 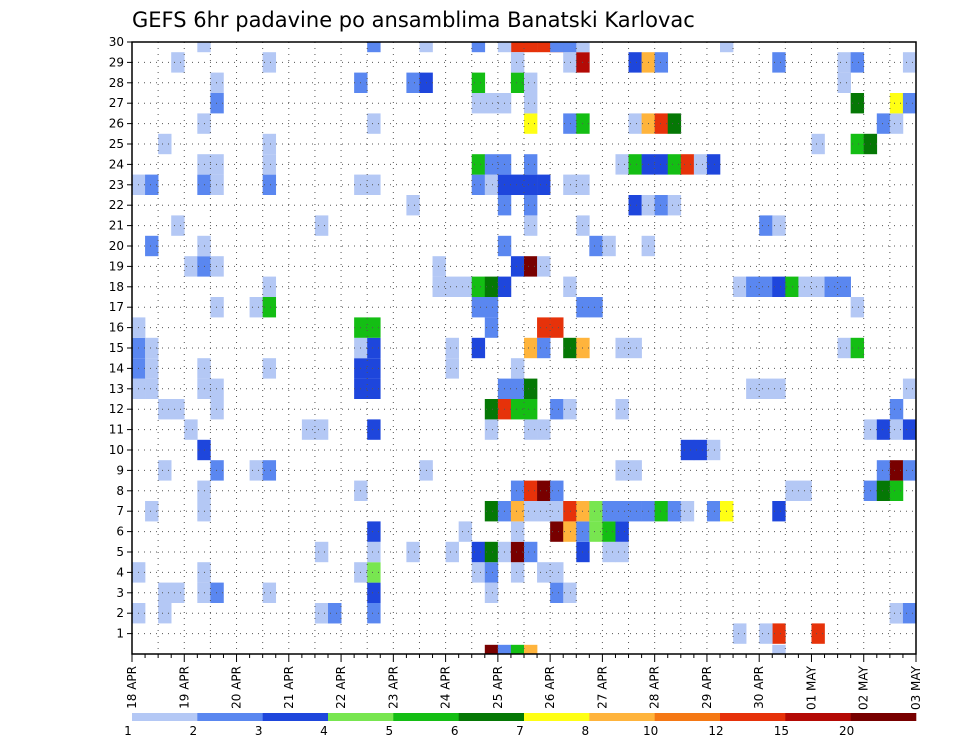 What do you see at coordinates (120, 593) in the screenshot?
I see `y-tick-label: 3` at bounding box center [120, 593].